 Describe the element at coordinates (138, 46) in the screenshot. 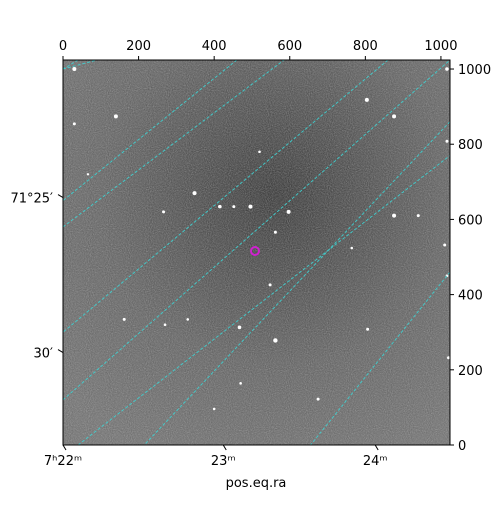

I see `x-tick-label-top: 200` at that location.